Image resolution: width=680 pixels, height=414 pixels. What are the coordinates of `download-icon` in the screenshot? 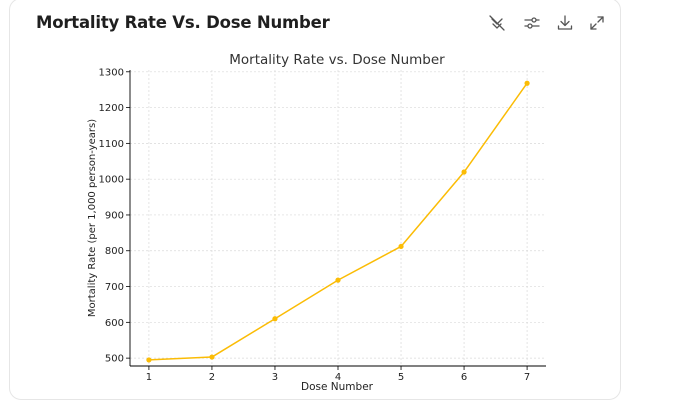 It's located at (565, 23).